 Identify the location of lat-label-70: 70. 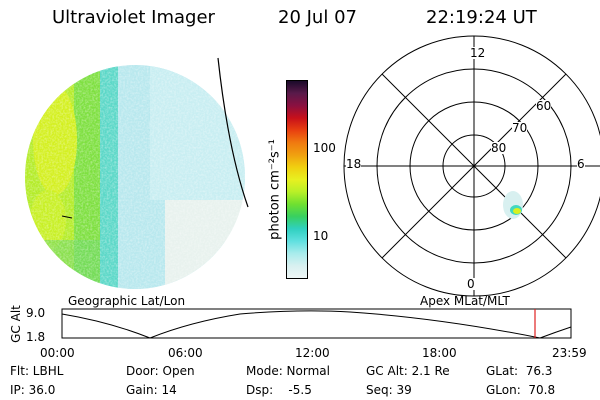
(520, 128).